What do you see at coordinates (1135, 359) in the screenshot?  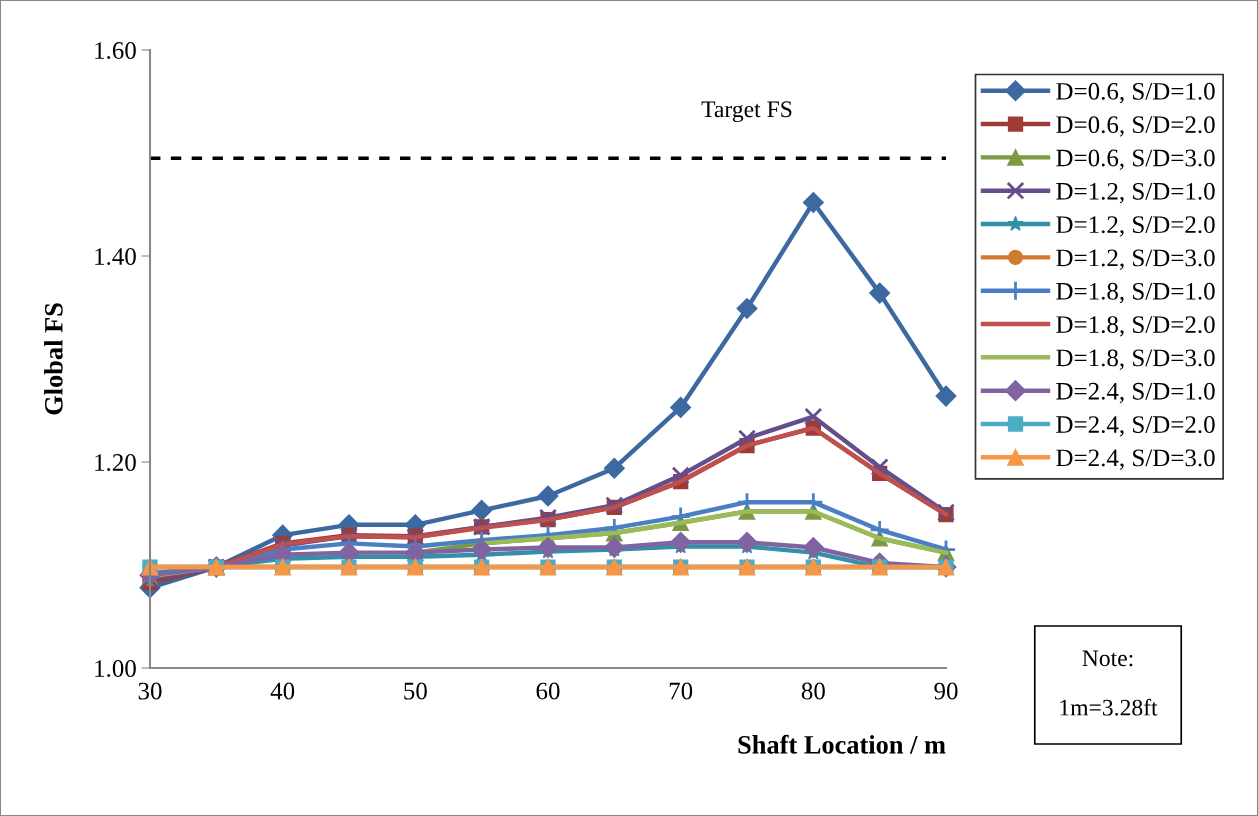 I see `legend-label: D=1.8, S/D=3.0` at bounding box center [1135, 359].